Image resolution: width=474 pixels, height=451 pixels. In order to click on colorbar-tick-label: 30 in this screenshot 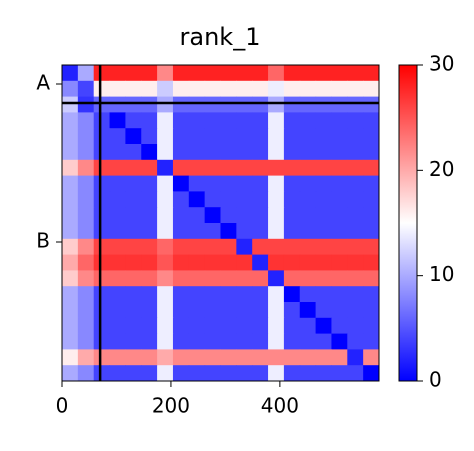, I will do `click(441, 64)`.